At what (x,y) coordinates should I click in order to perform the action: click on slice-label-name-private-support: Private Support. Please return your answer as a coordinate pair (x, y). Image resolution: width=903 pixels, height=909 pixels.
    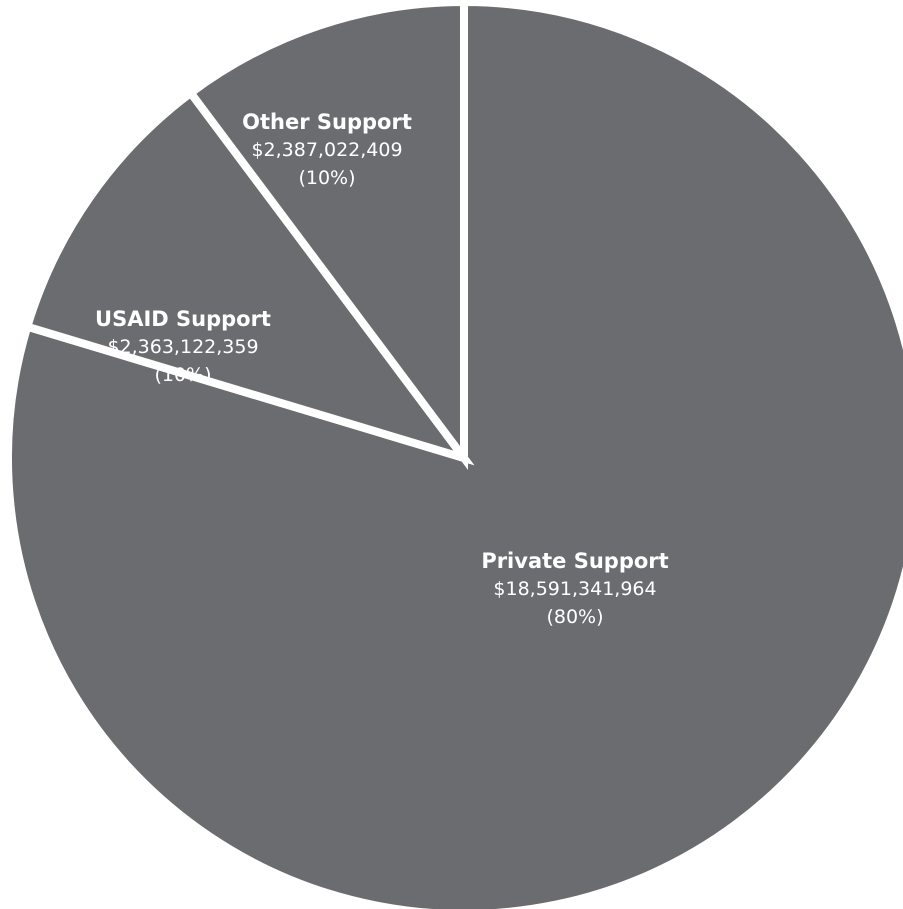
    Looking at the image, I should click on (574, 561).